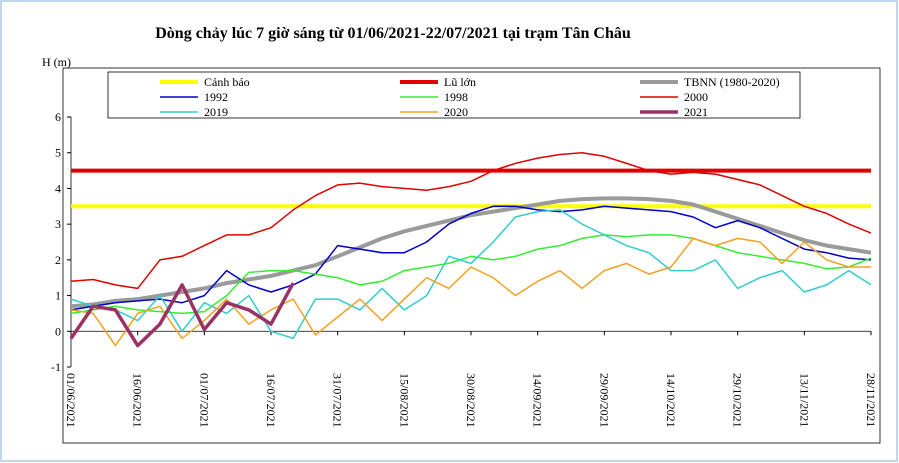  What do you see at coordinates (471, 400) in the screenshot?
I see `x-tick-label: 30/08/2021` at bounding box center [471, 400].